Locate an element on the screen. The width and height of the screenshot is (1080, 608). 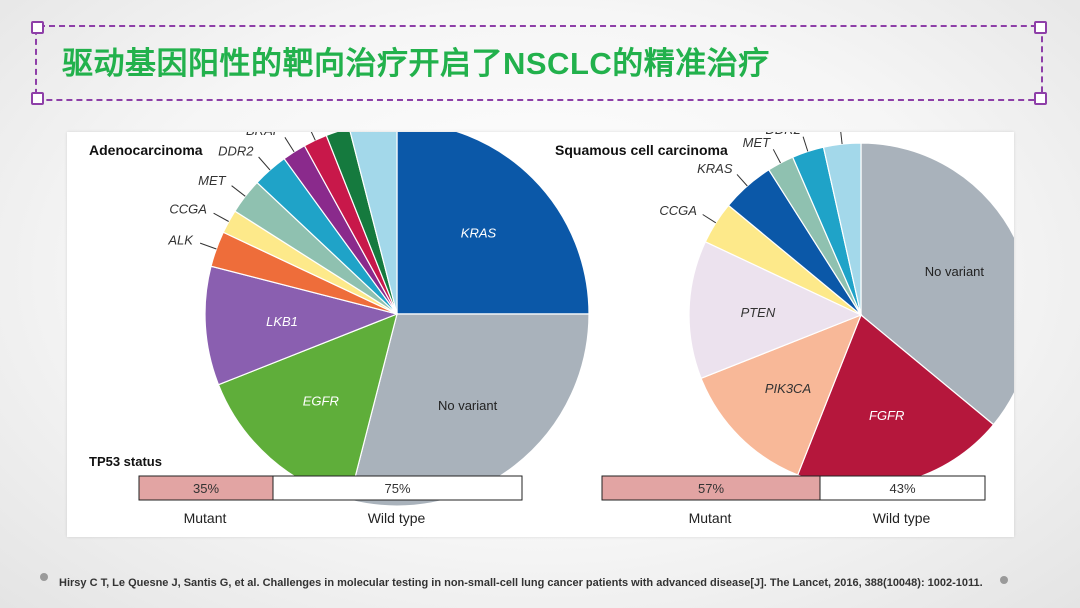
slice-label-fgfr: FGFR is located at coordinates (886, 415).